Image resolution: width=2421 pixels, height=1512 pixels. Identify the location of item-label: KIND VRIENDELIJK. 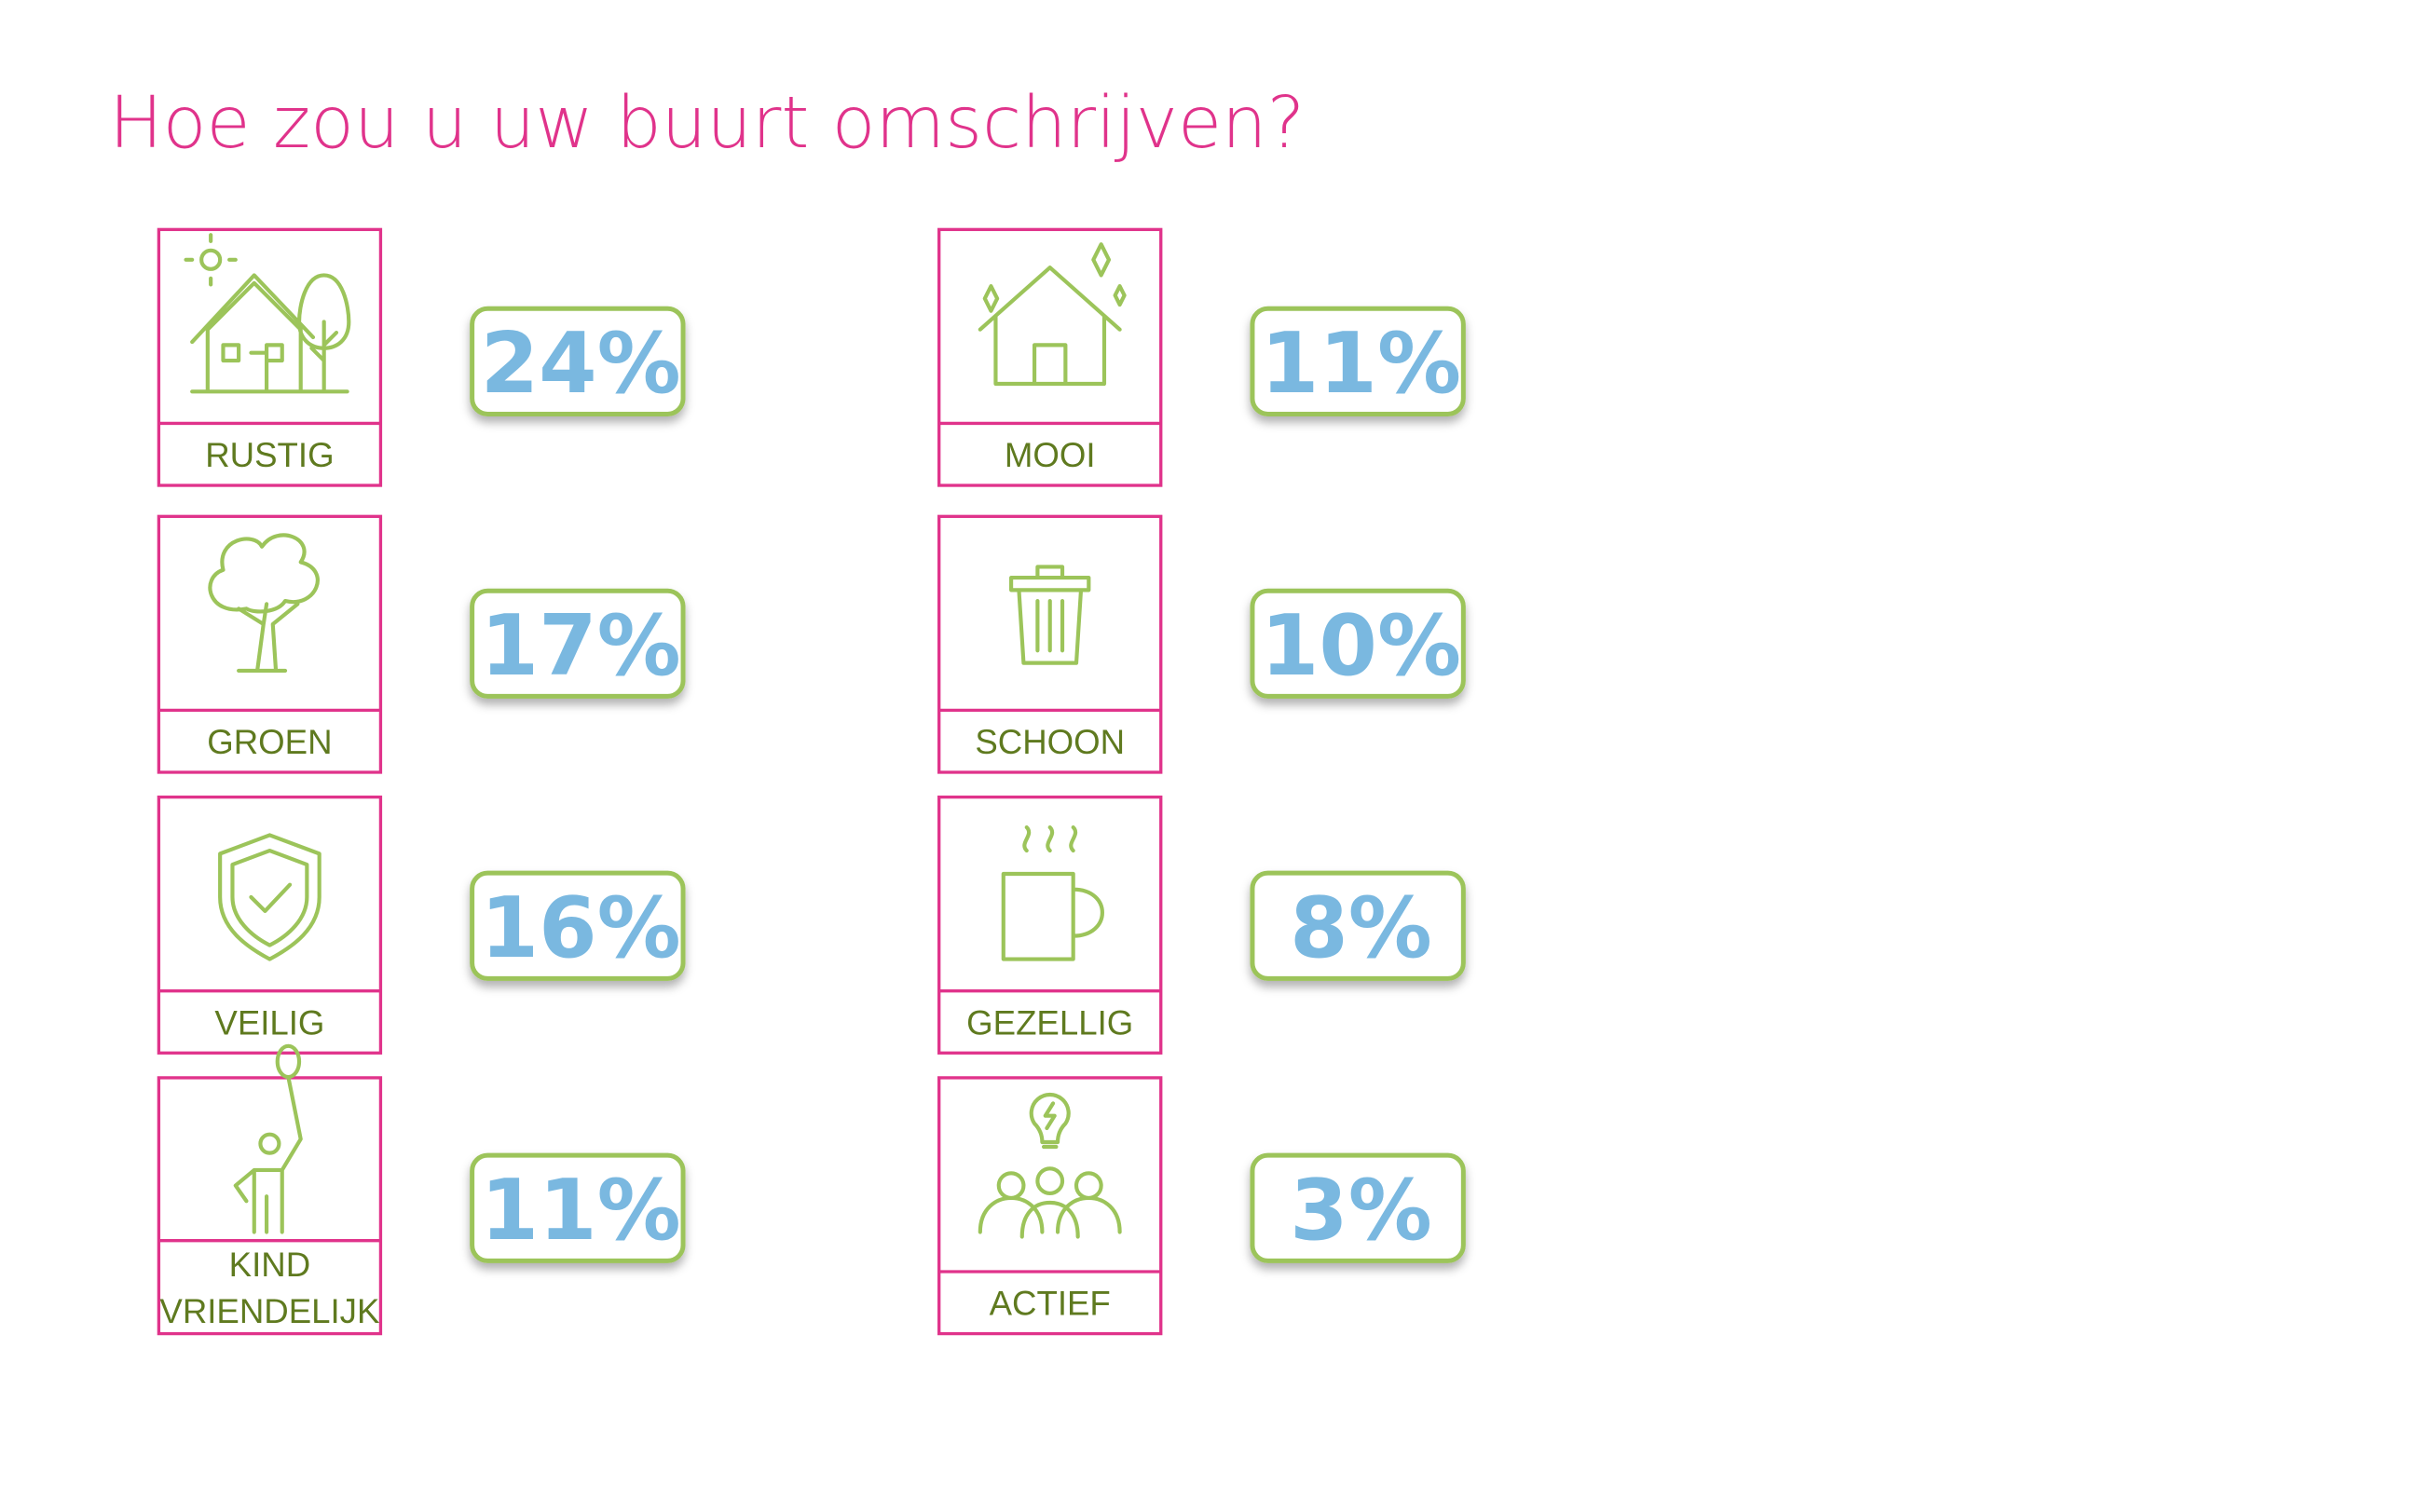
(269, 1288).